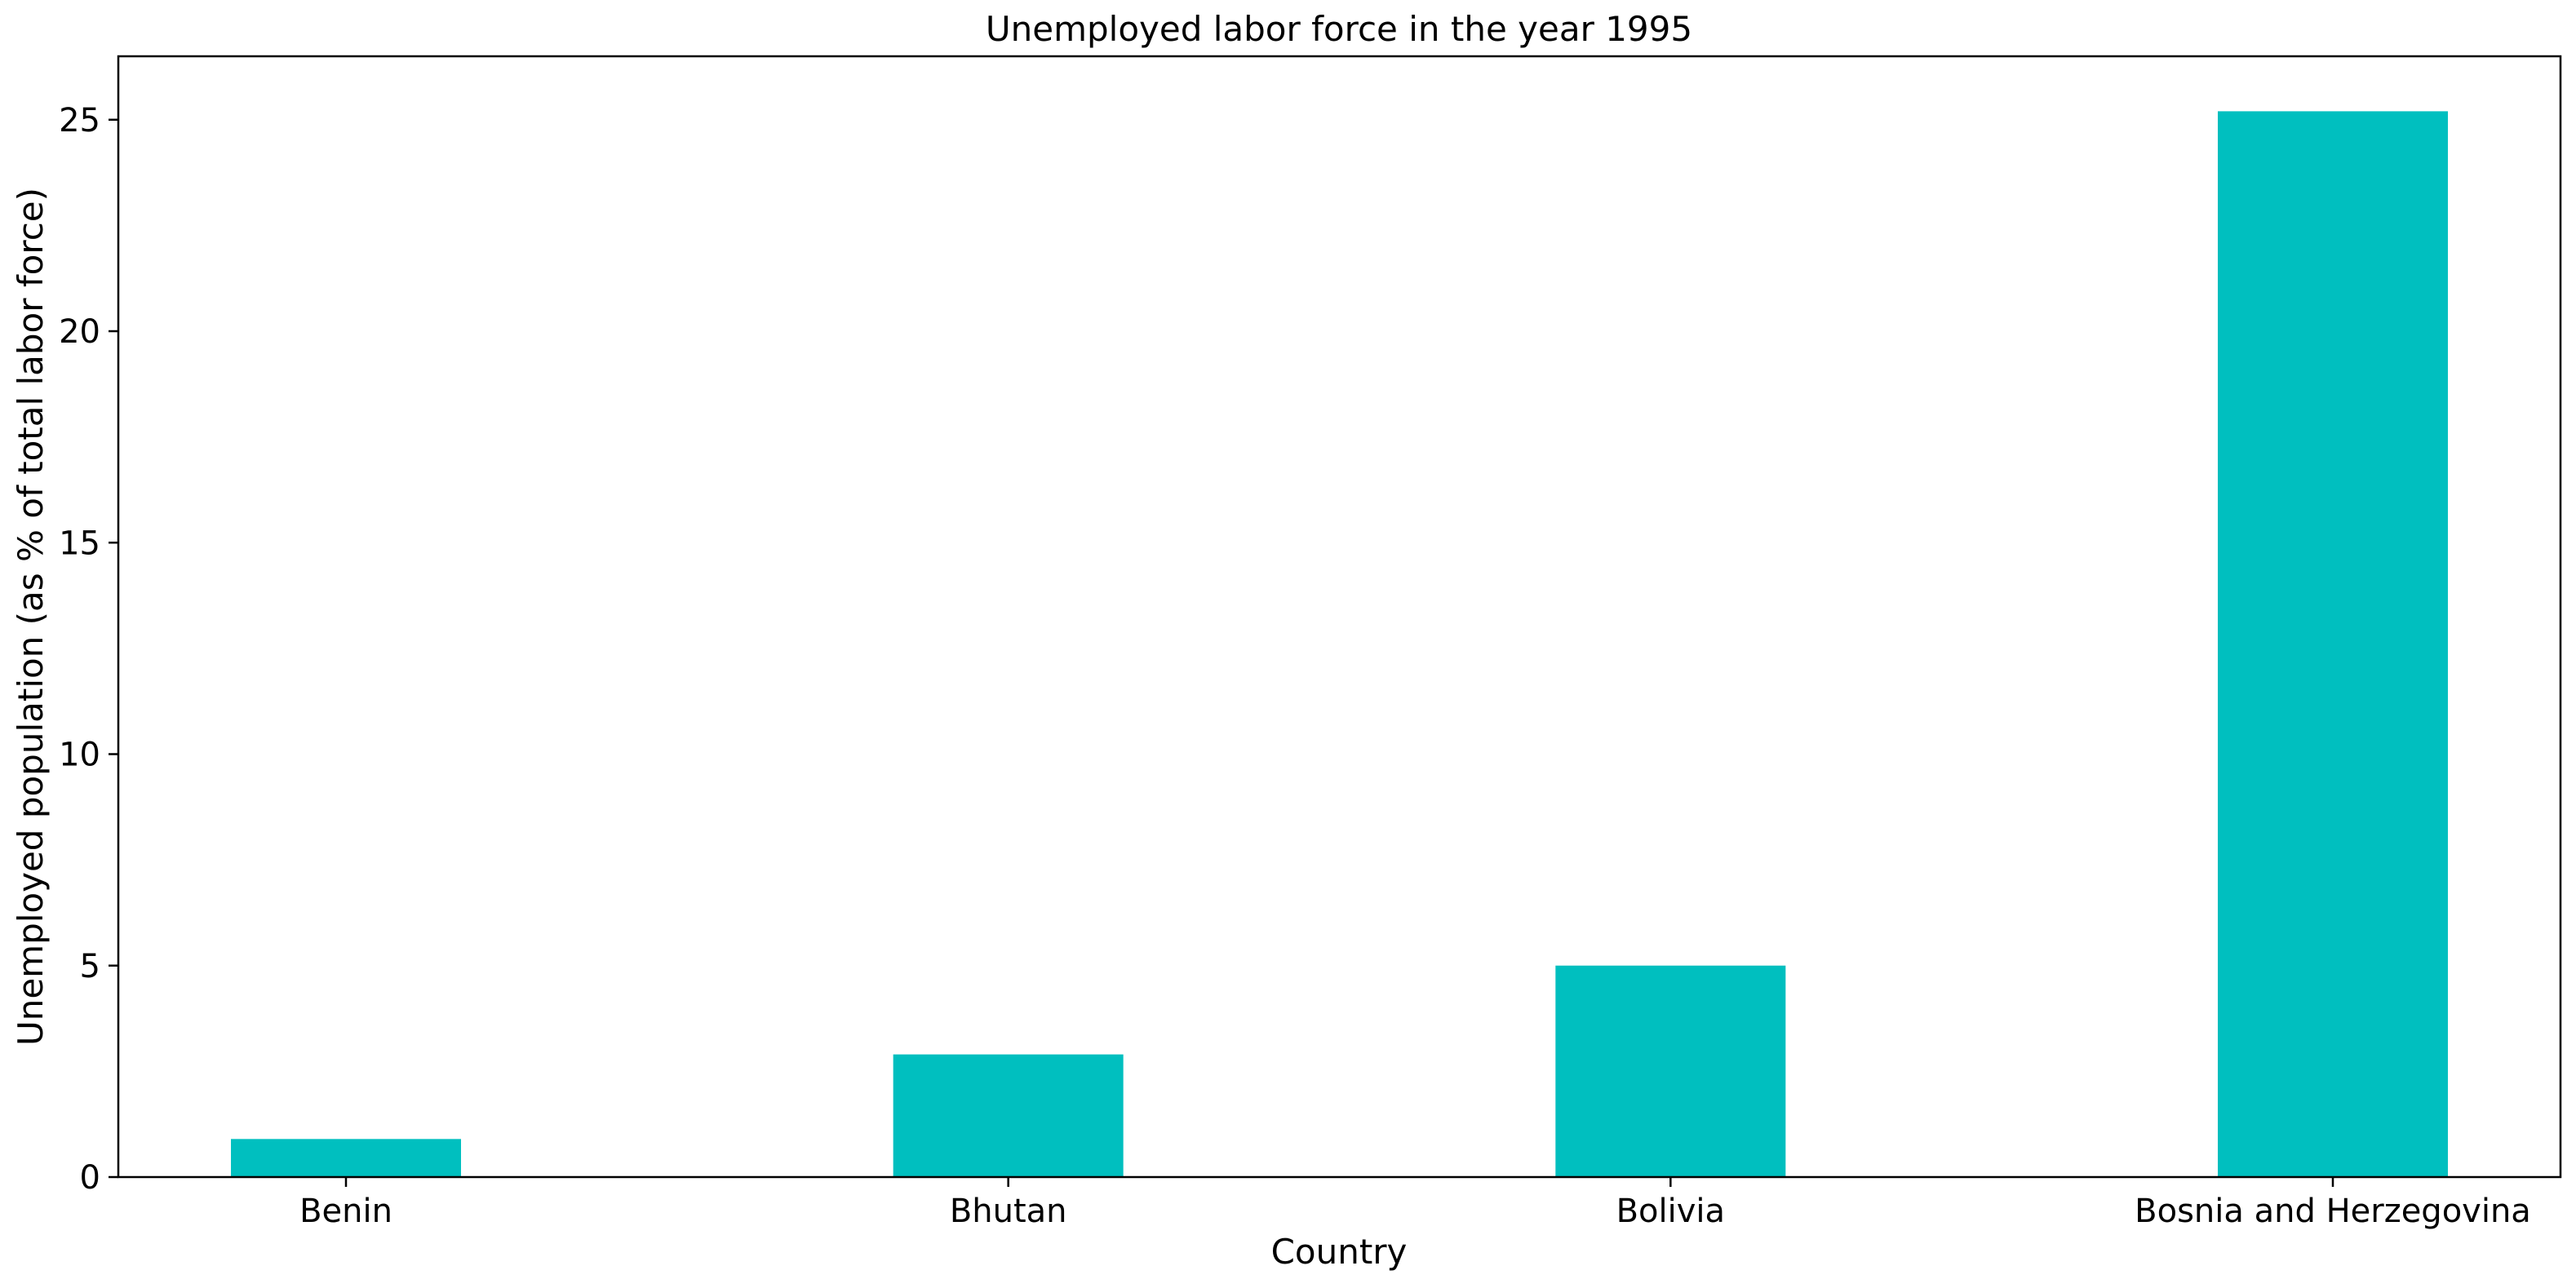 The width and height of the screenshot is (2576, 1288). I want to click on x-axis-label: Country, so click(1339, 1252).